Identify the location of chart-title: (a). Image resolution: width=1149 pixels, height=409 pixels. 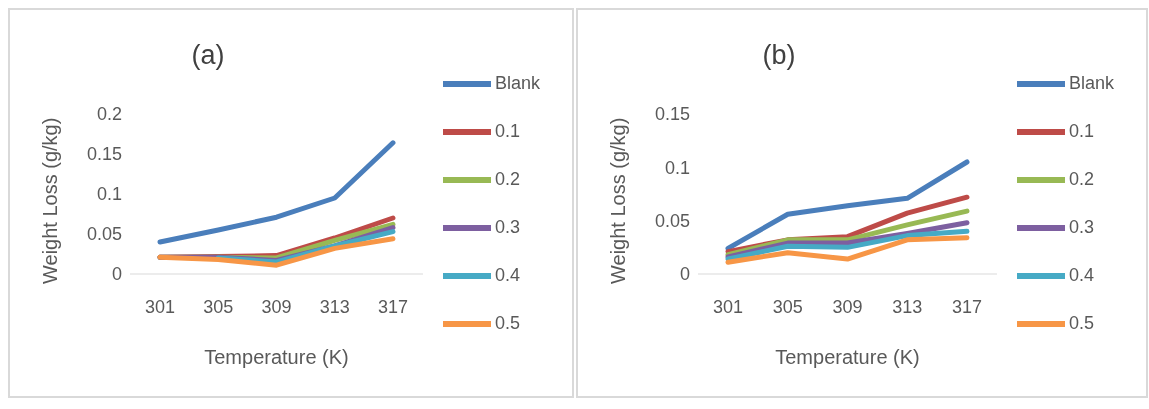
(208, 55).